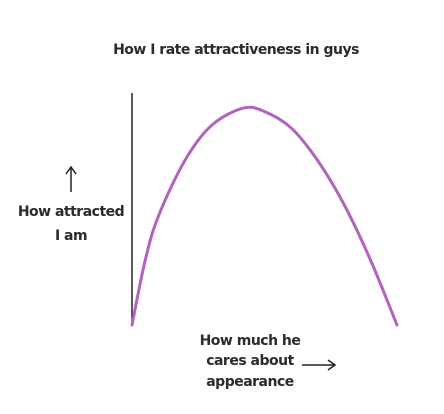 Image resolution: width=444 pixels, height=414 pixels. What do you see at coordinates (250, 361) in the screenshot?
I see `x-axis-label: cares about` at bounding box center [250, 361].